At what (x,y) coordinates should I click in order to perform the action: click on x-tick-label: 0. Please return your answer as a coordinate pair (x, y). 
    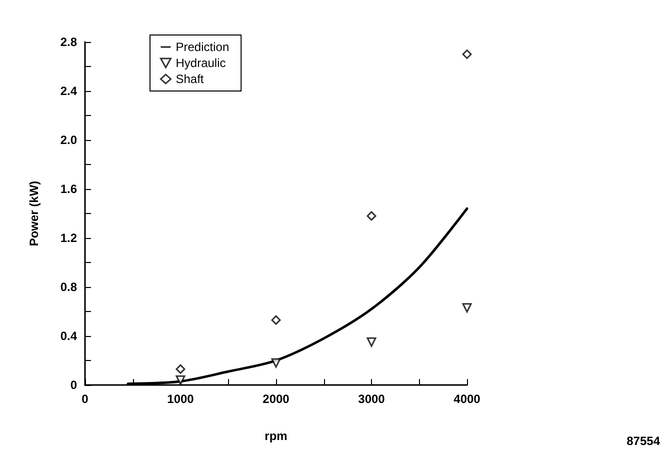
    Looking at the image, I should click on (85, 399).